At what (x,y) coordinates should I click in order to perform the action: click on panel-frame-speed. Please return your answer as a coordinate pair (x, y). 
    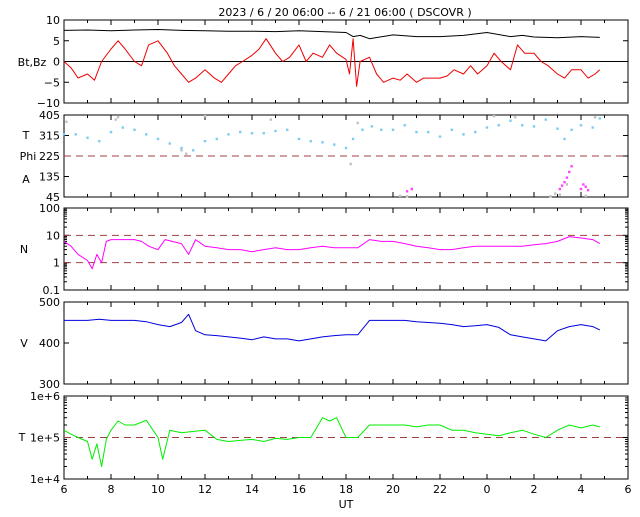
    Looking at the image, I should click on (346, 343).